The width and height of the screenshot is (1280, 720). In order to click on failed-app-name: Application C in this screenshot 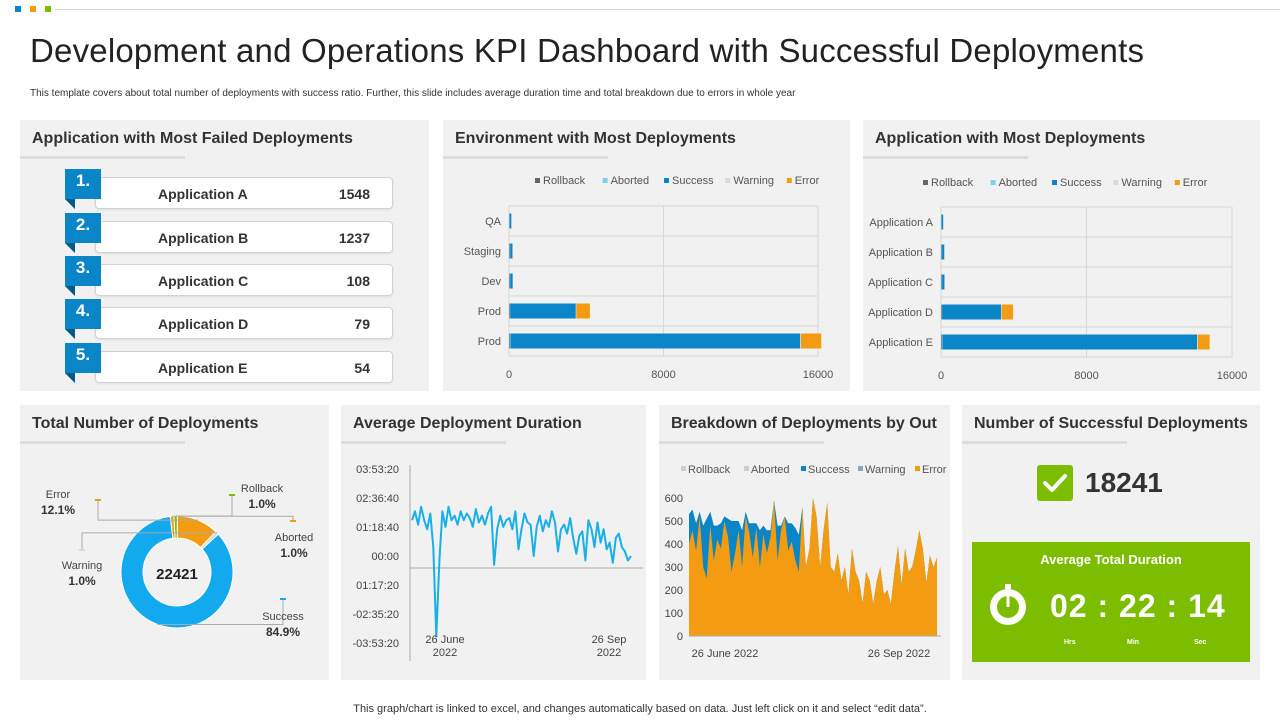, I will do `click(203, 281)`.